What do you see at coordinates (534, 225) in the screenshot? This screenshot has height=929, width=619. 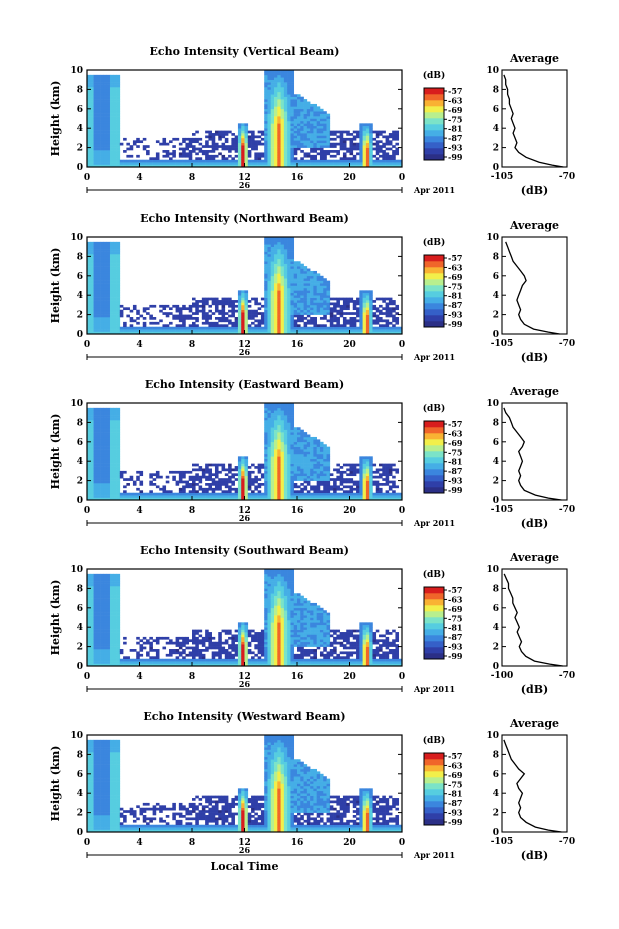 I see `profile-title: Average` at bounding box center [534, 225].